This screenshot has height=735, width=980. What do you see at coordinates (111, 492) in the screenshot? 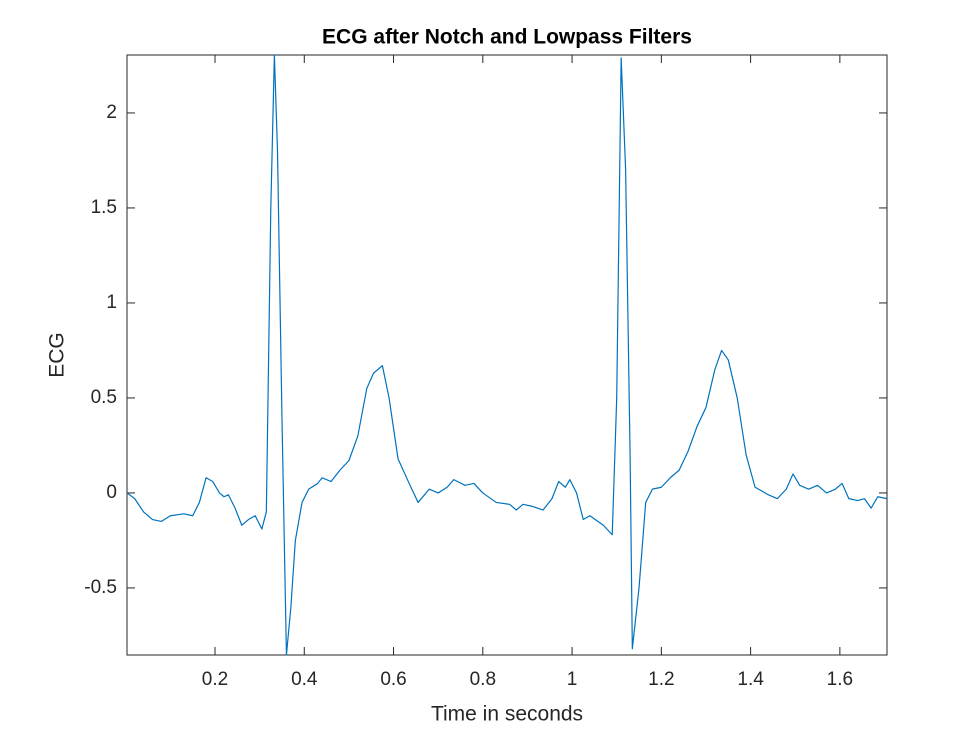
I see `y-tick-label: 0` at bounding box center [111, 492].